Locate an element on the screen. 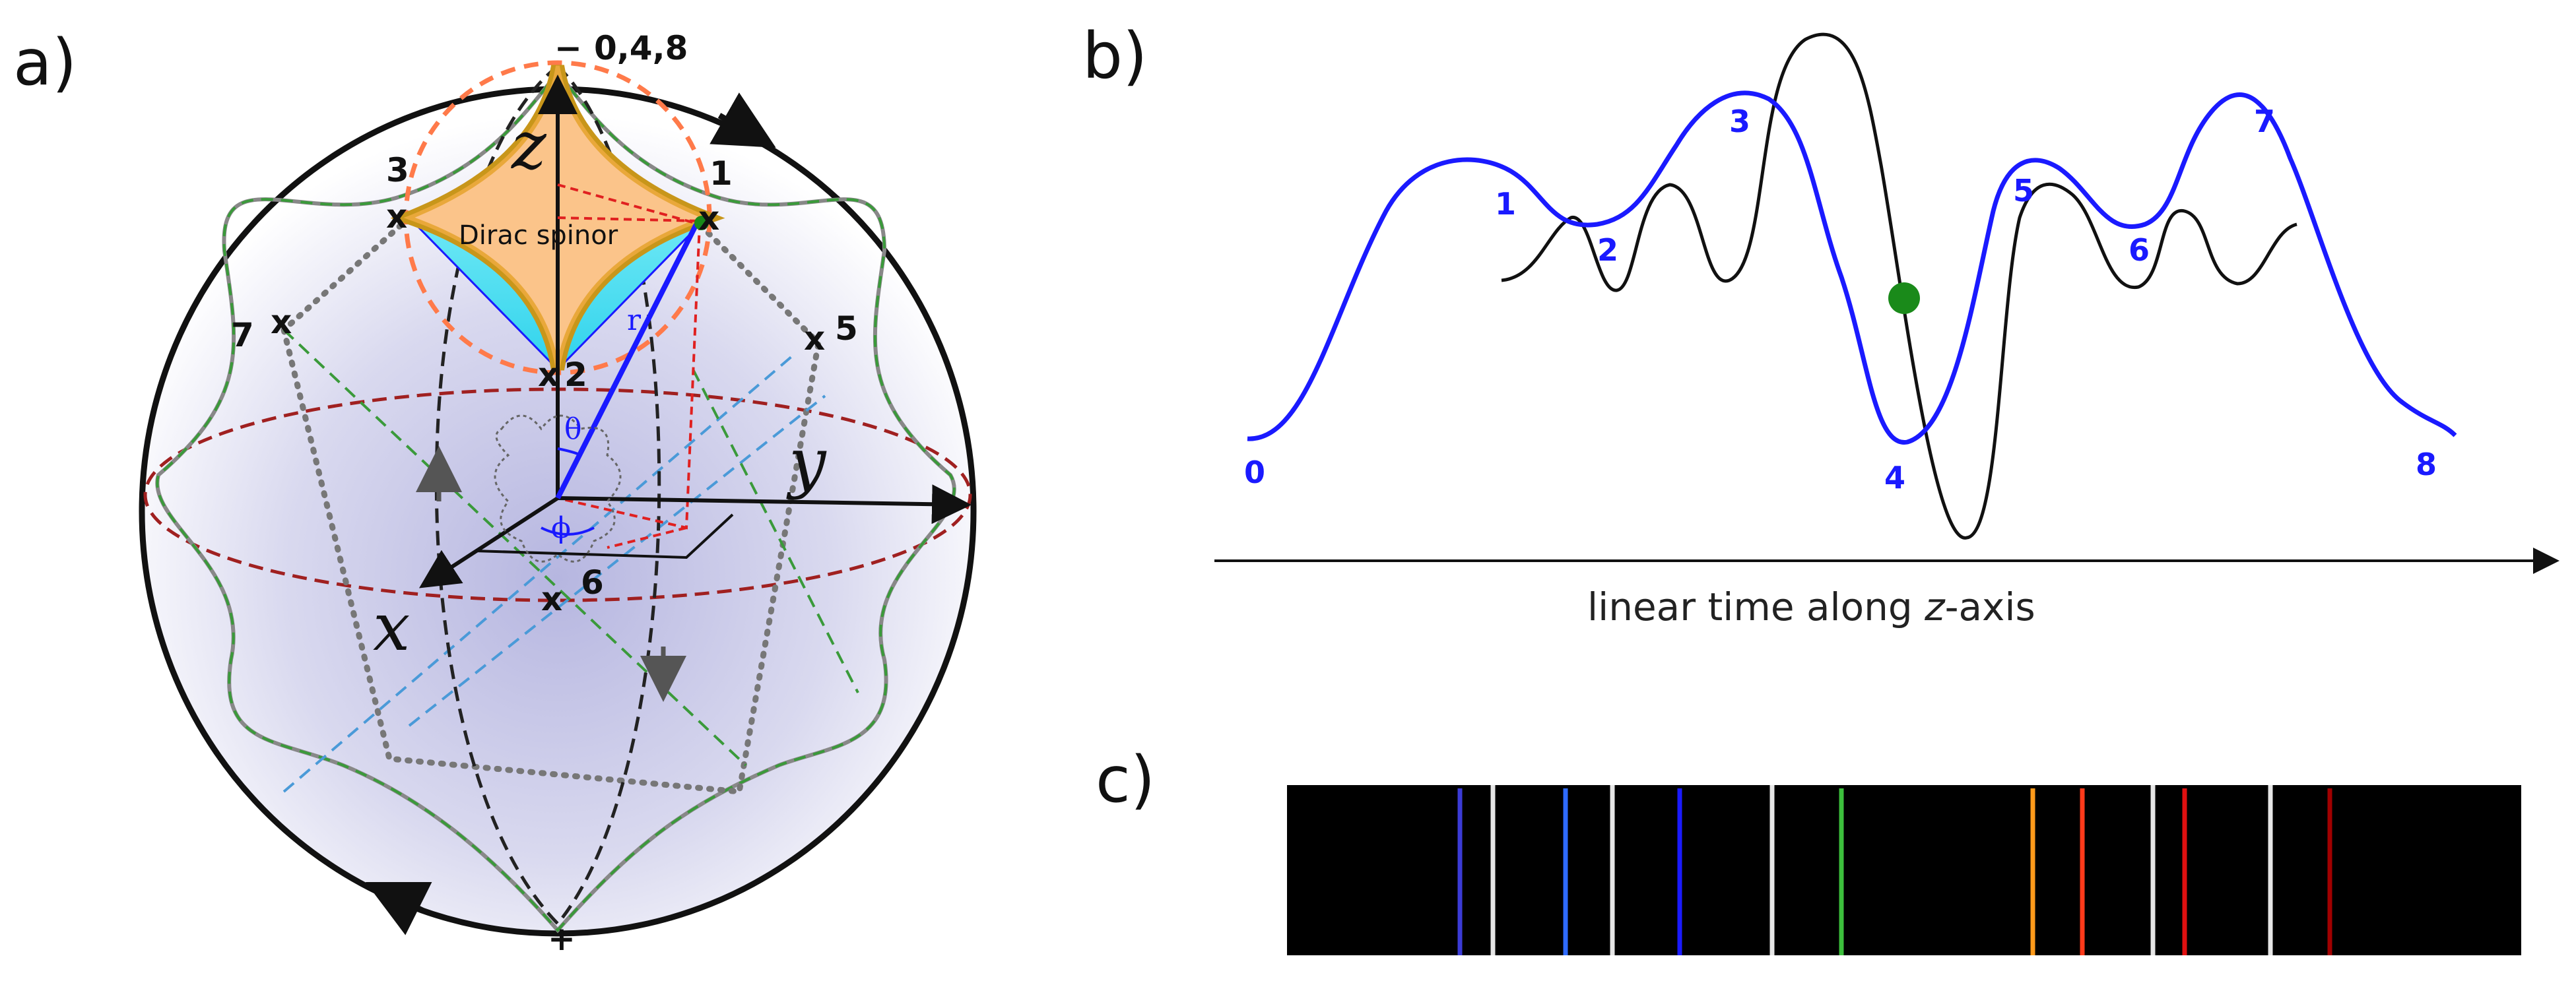 The height and width of the screenshot is (983, 2576). point-label-5: 5 is located at coordinates (846, 328).